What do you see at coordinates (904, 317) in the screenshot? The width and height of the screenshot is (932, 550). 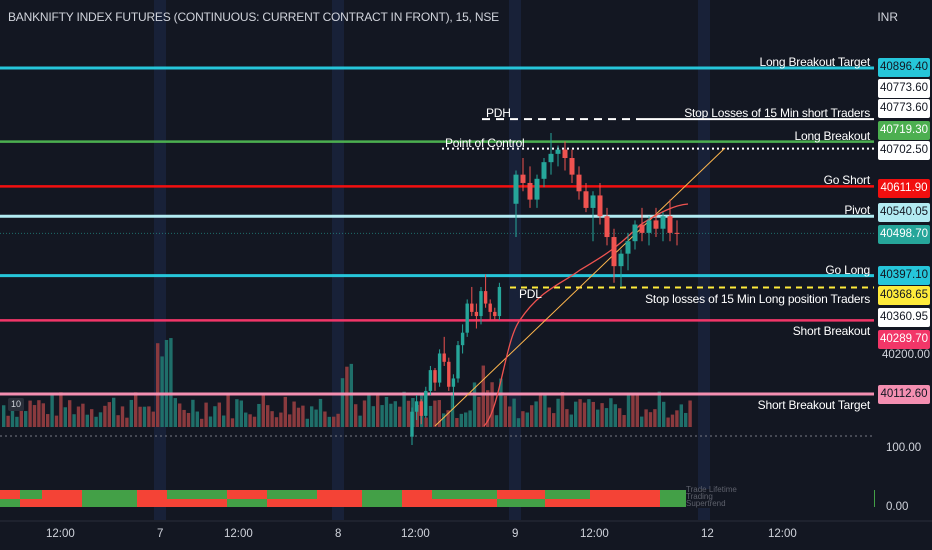 I see `price-tag-pdl: 40360.95` at bounding box center [904, 317].